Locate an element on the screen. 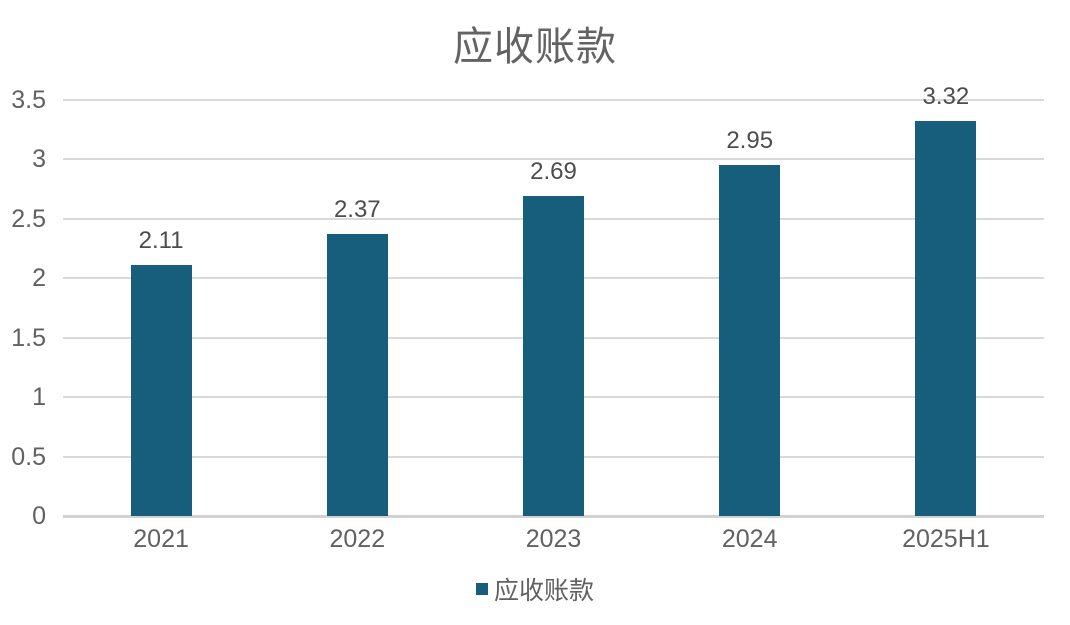 The width and height of the screenshot is (1070, 625). data-label: 2.37 is located at coordinates (357, 210).